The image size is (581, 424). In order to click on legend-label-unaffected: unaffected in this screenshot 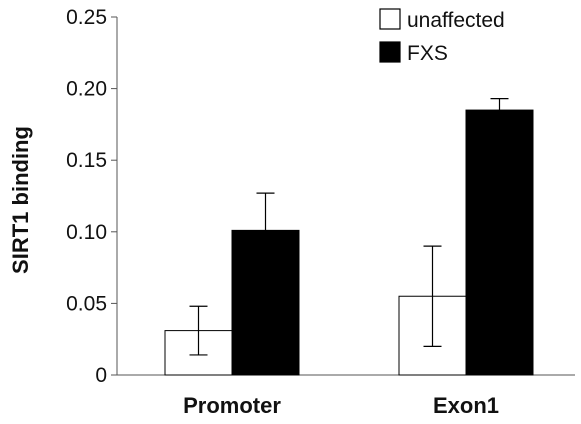, I will do `click(456, 20)`.